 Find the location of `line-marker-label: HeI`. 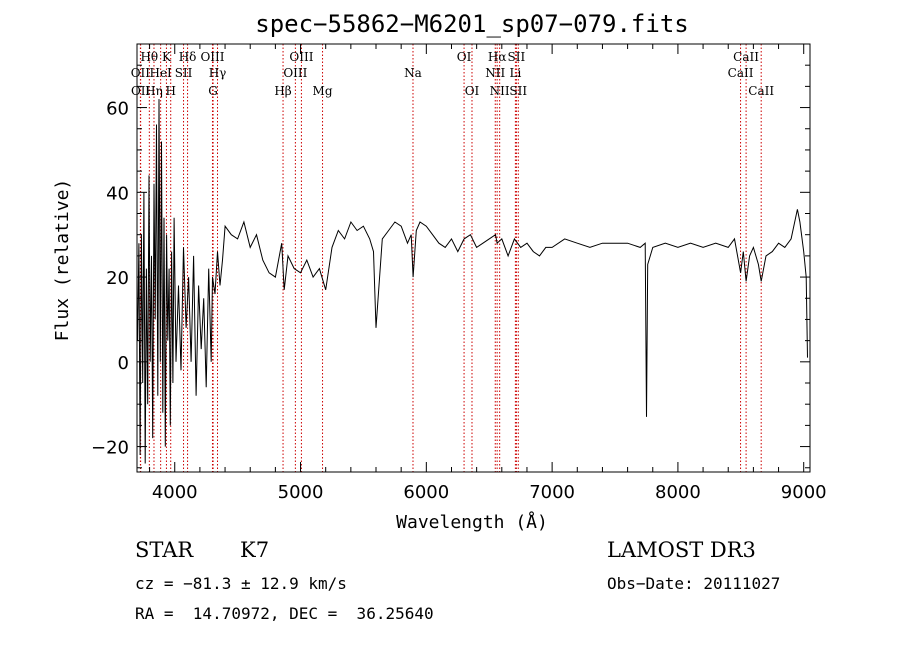

line-marker-label: HeI is located at coordinates (160, 73).